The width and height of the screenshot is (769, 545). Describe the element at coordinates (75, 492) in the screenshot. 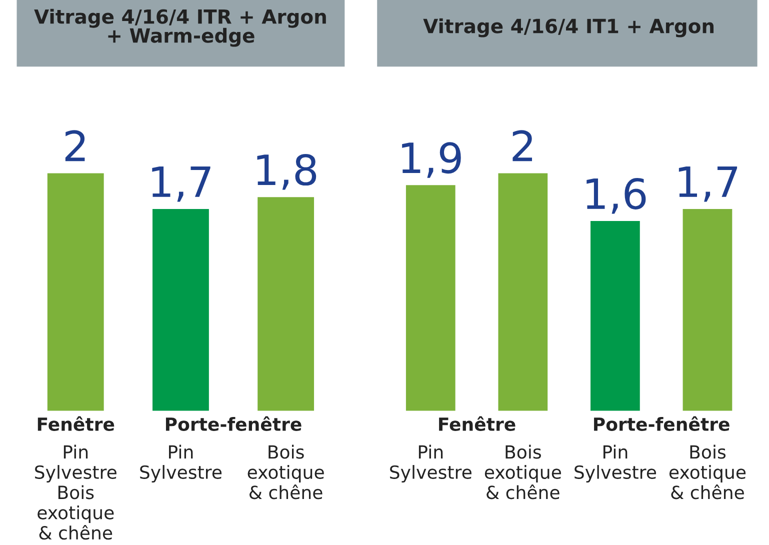

I see `x-tick-label: Pin Sylvestre Bois exotique & chêne` at that location.